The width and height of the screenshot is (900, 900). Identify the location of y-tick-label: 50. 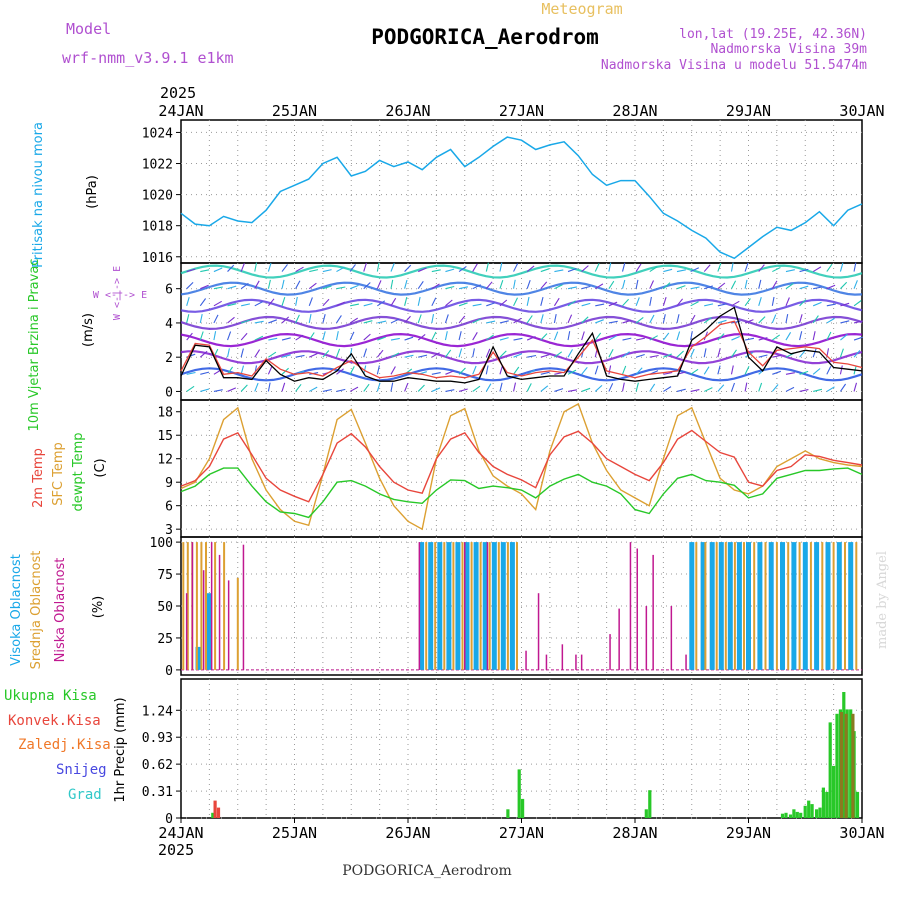
(165, 607).